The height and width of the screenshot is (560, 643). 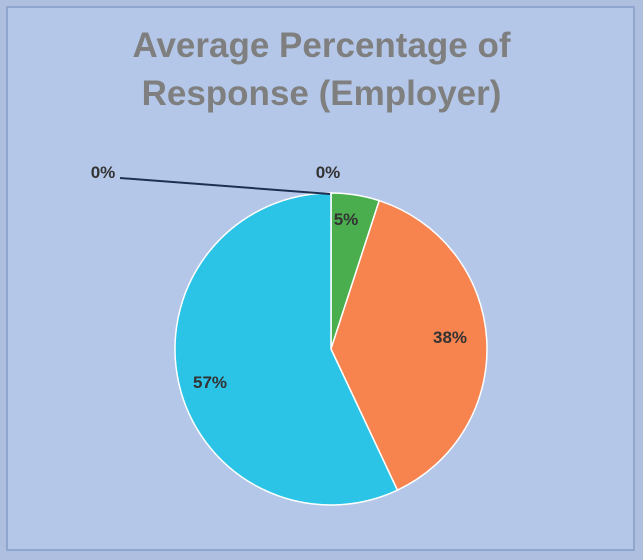 What do you see at coordinates (321, 93) in the screenshot?
I see `chart-title-line-2: Response (Employer)` at bounding box center [321, 93].